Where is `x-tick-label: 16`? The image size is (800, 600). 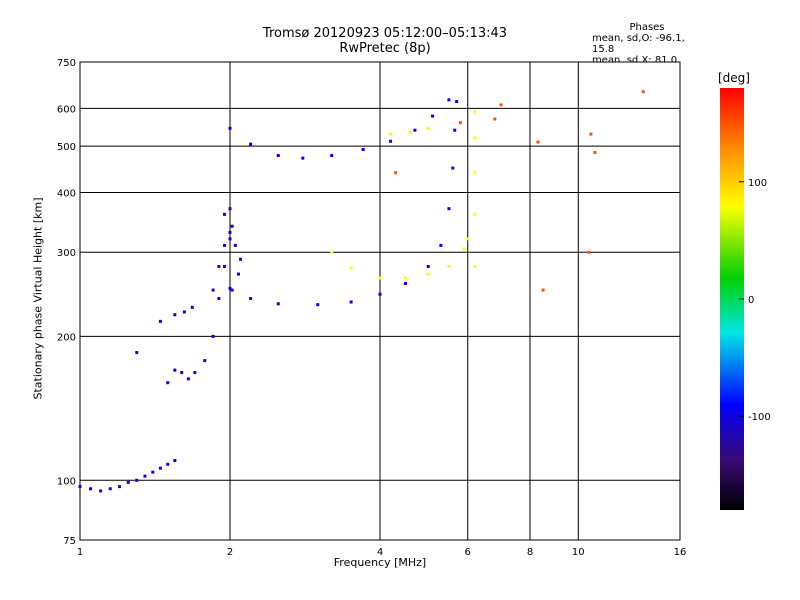
x-tick-label: 16 is located at coordinates (680, 552).